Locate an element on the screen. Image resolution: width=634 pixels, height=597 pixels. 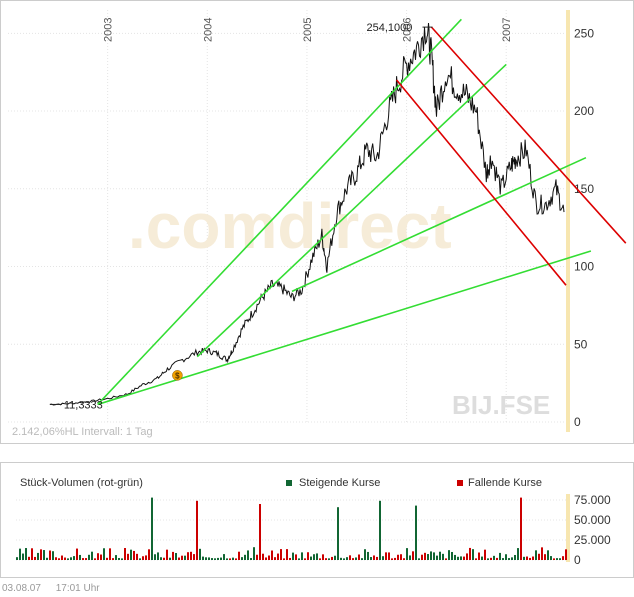
dividend-marker-icon is located at coordinates (177, 375).